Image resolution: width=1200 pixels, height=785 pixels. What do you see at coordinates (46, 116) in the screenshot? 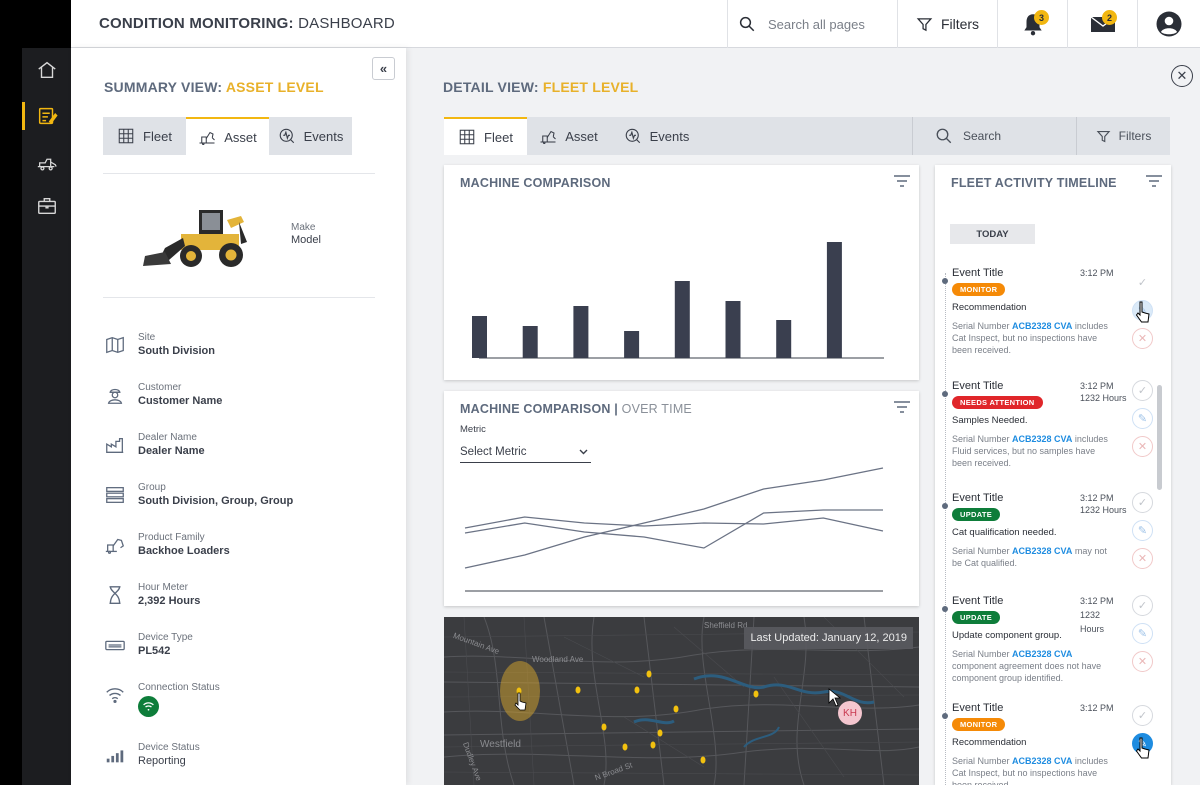
I see `edit-note-icon` at bounding box center [46, 116].